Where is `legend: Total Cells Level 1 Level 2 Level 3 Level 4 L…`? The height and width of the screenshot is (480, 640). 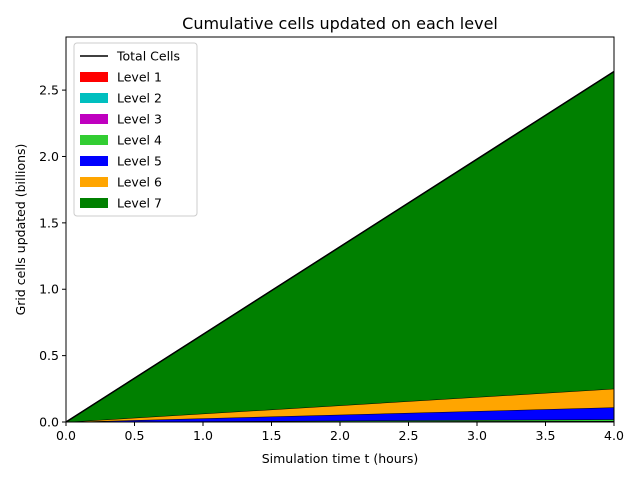
legend: Total Cells Level 1 Level 2 Level 3 Level 4 L… is located at coordinates (135, 129).